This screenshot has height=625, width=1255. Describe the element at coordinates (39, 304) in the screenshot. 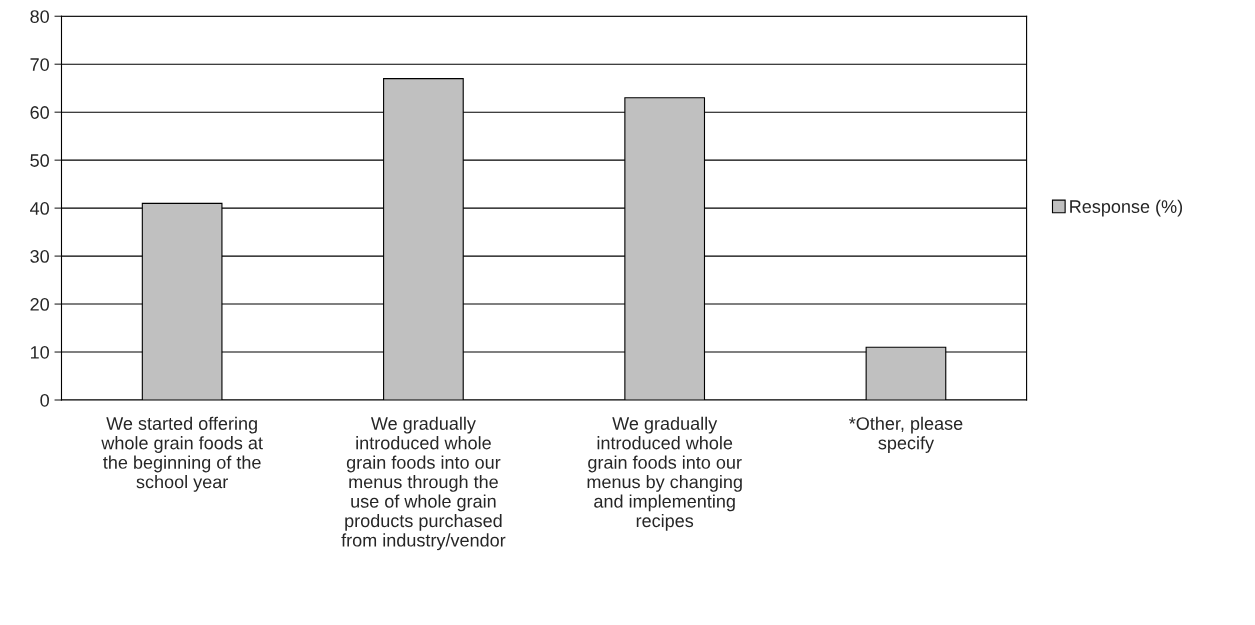

I see `y-tick-label: 20` at that location.